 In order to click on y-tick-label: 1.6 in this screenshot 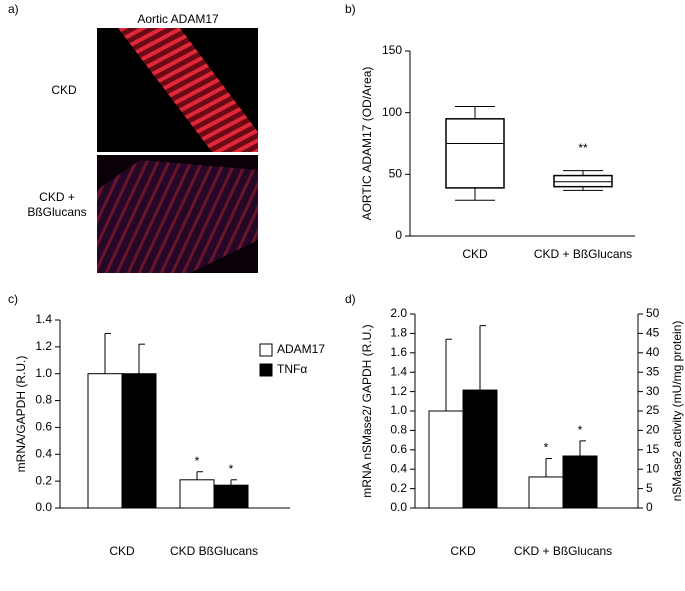, I will do `click(398, 352)`.